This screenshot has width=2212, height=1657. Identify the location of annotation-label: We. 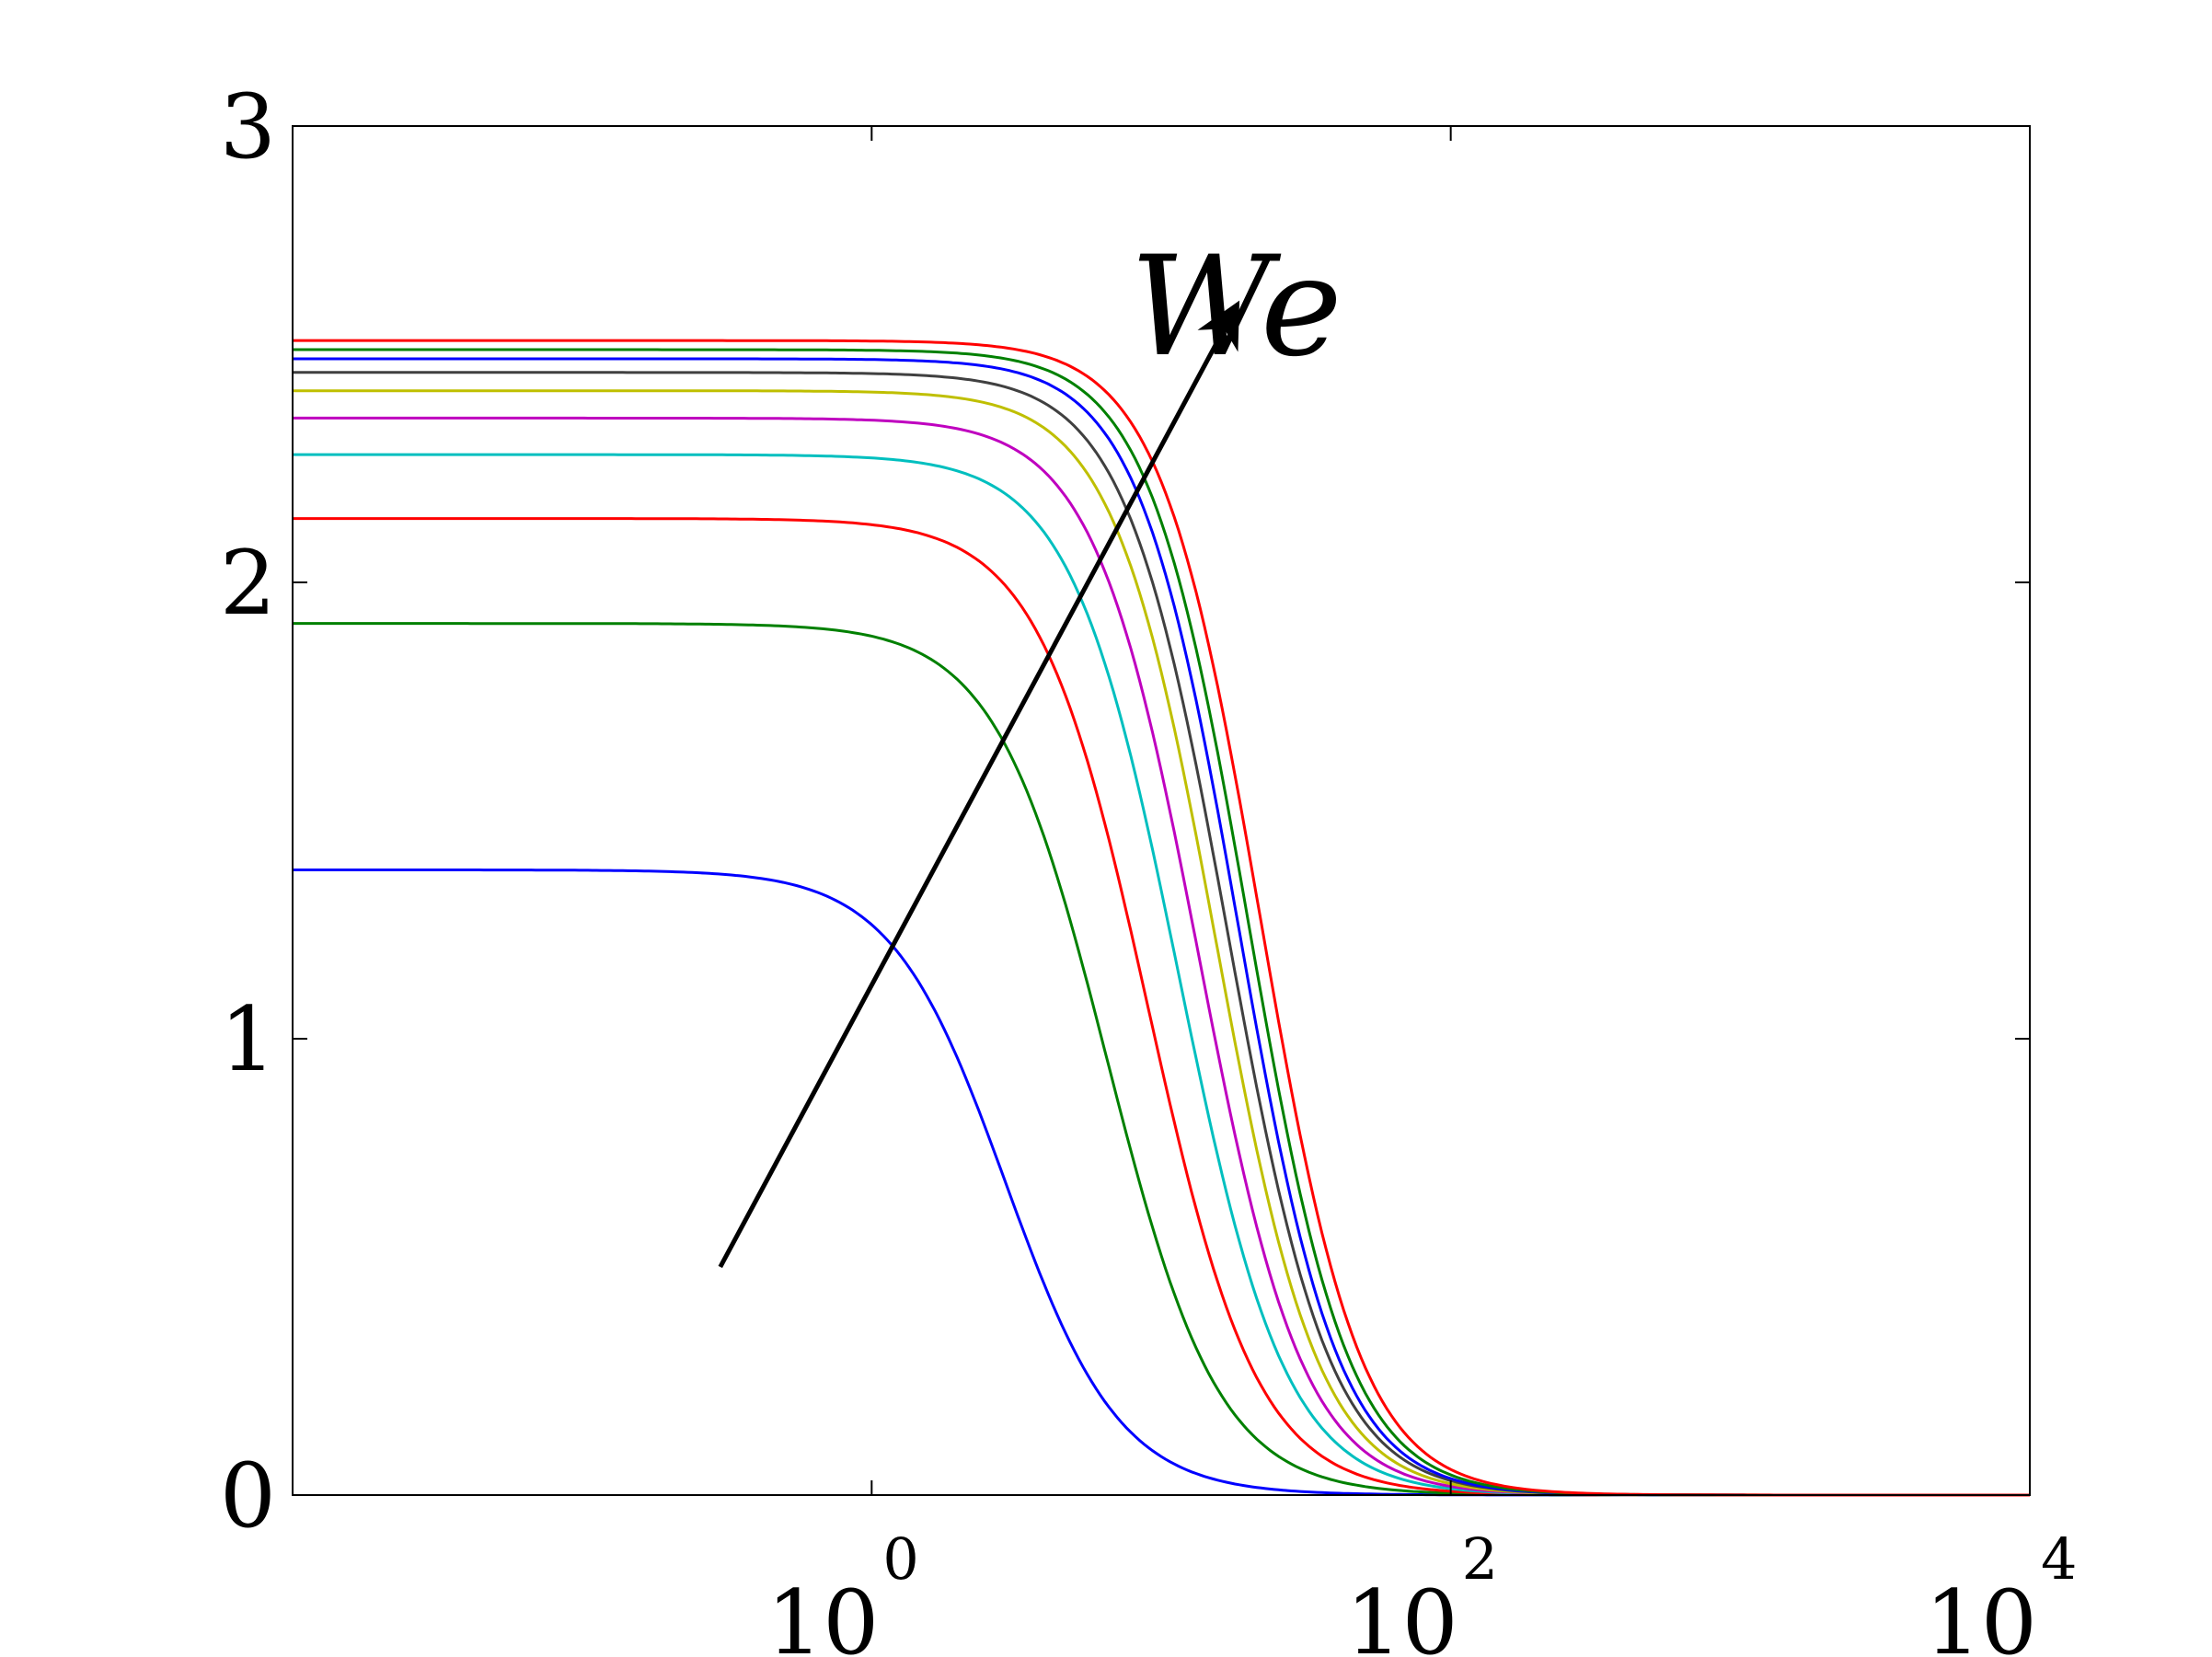
(1236, 307).